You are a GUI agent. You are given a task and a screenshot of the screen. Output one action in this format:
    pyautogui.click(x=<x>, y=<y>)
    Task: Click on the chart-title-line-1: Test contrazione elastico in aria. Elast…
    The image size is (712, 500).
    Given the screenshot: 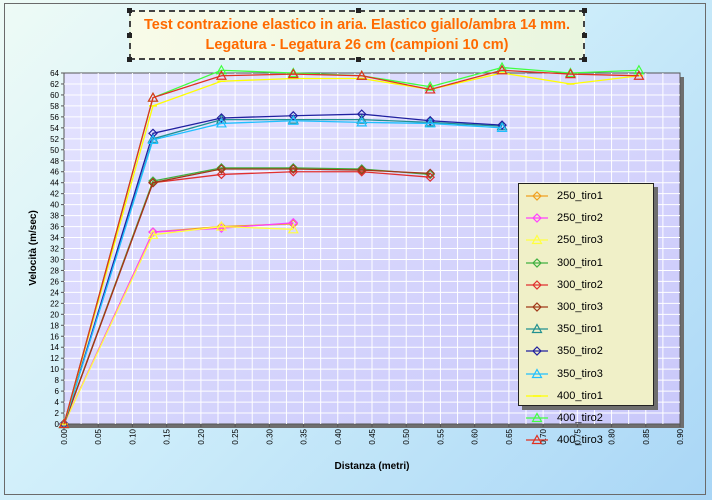 What is the action you would take?
    pyautogui.click(x=356, y=25)
    